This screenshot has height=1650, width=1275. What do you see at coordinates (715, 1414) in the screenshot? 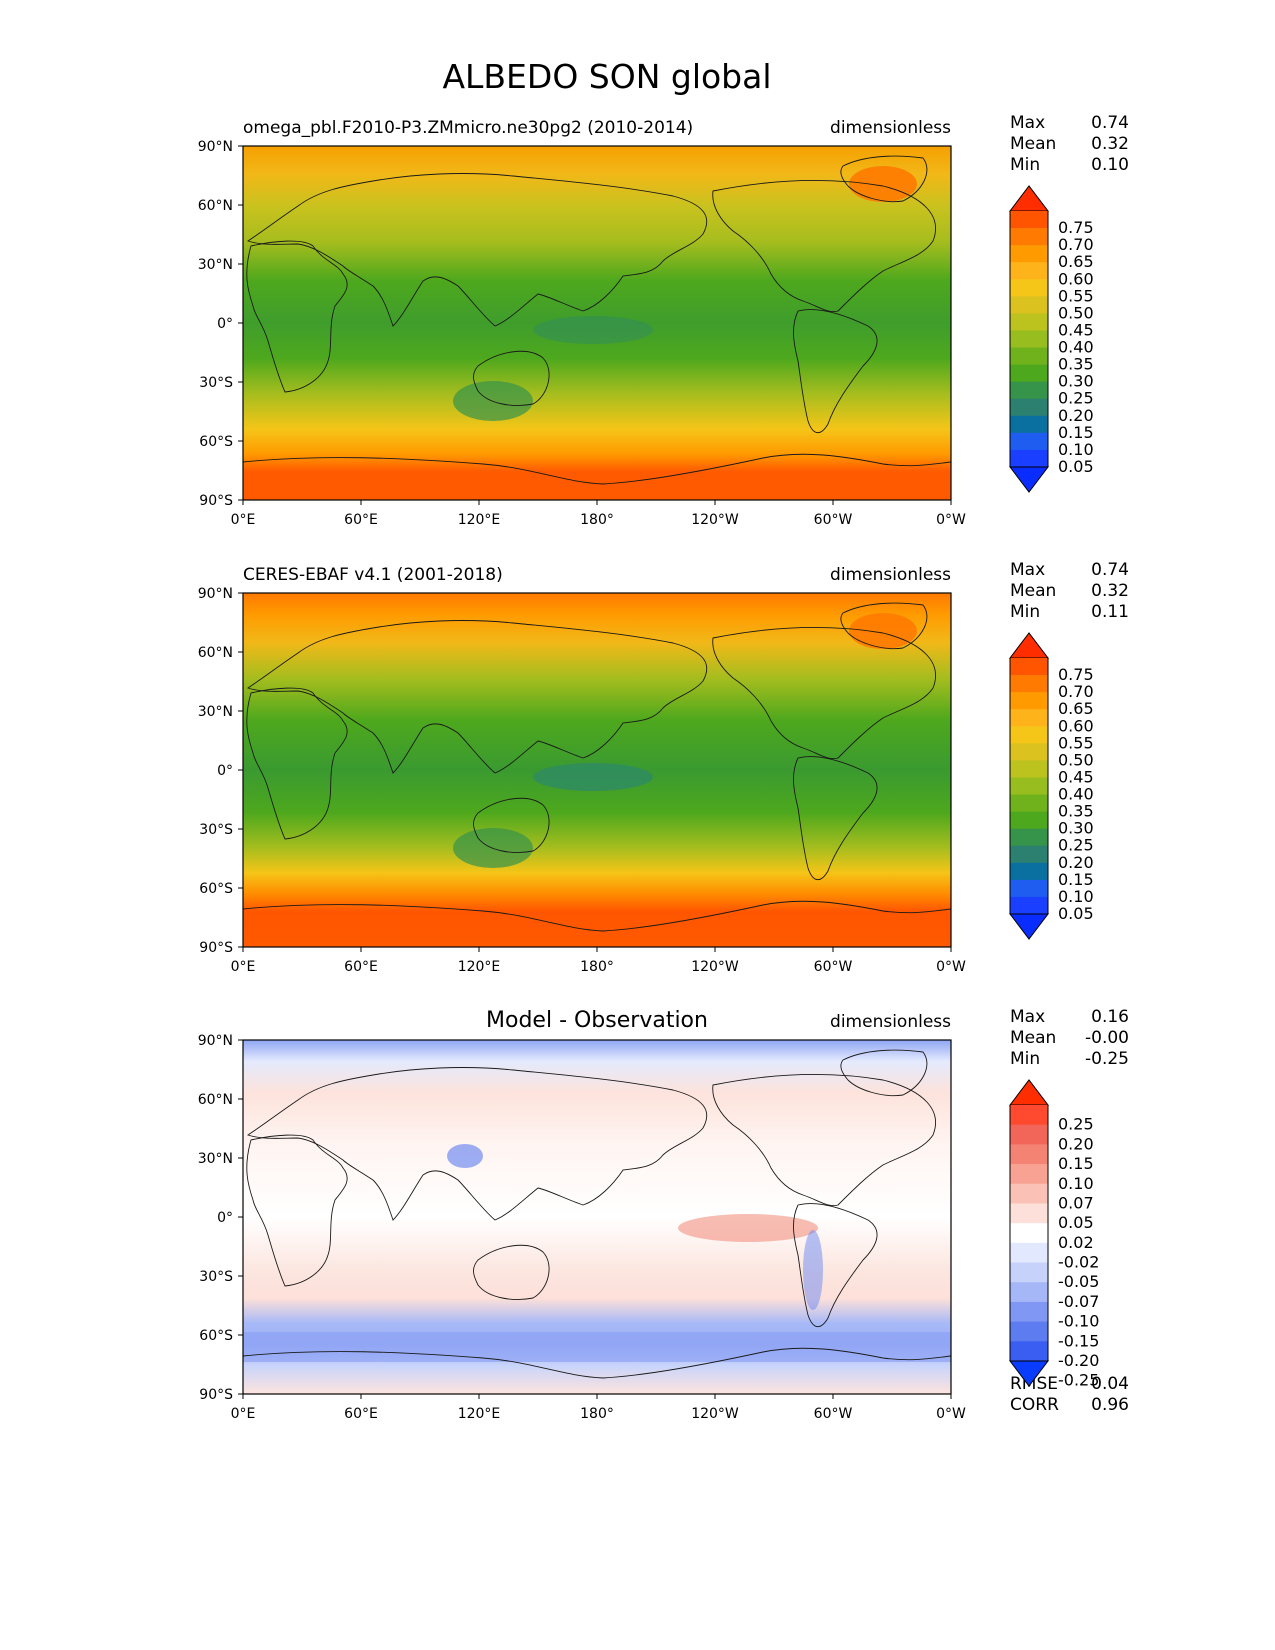
I see `lon-tick-label: 120°W` at bounding box center [715, 1414].